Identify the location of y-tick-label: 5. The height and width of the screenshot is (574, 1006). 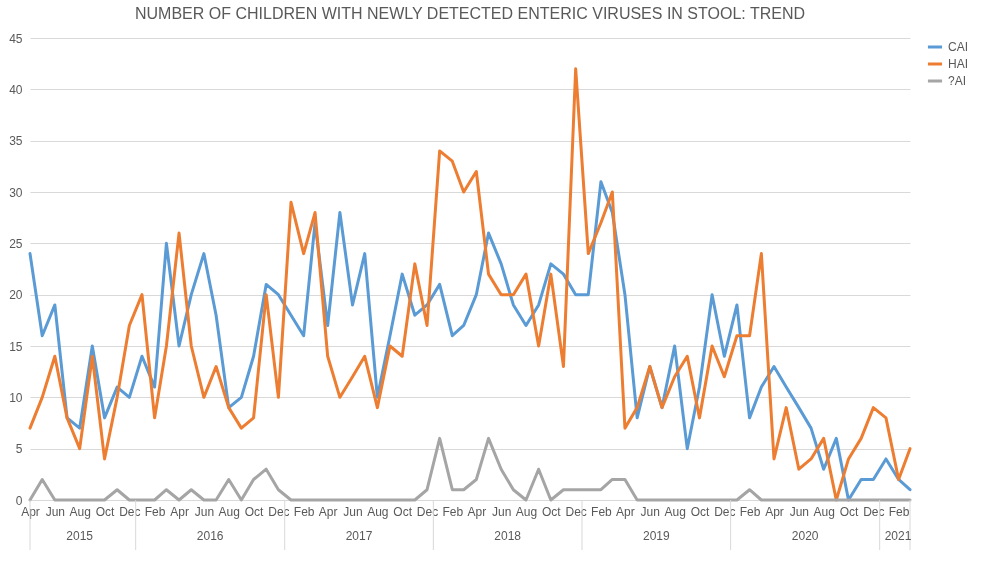
(19, 449).